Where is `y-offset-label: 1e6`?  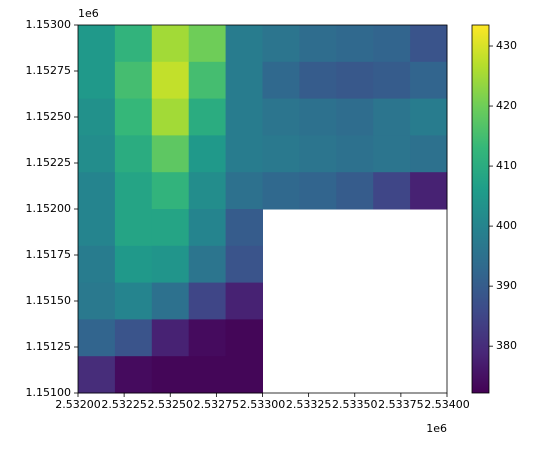
y-offset-label: 1e6 is located at coordinates (88, 13).